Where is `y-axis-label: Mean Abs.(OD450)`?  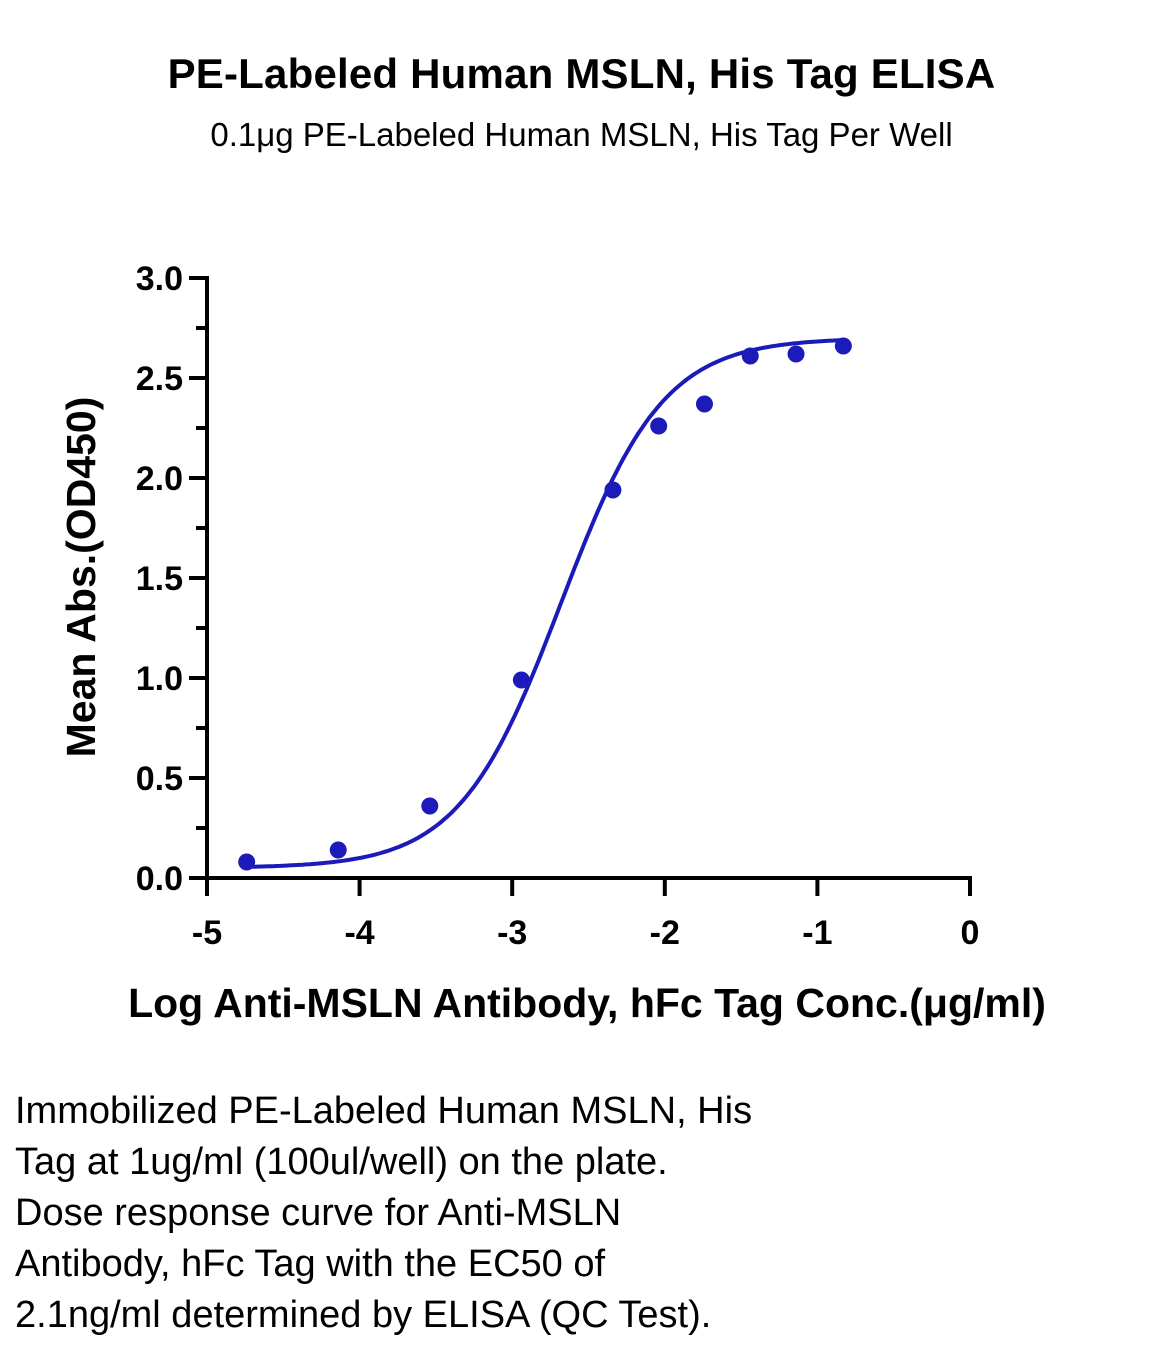 y-axis-label: Mean Abs.(OD450) is located at coordinates (81, 577).